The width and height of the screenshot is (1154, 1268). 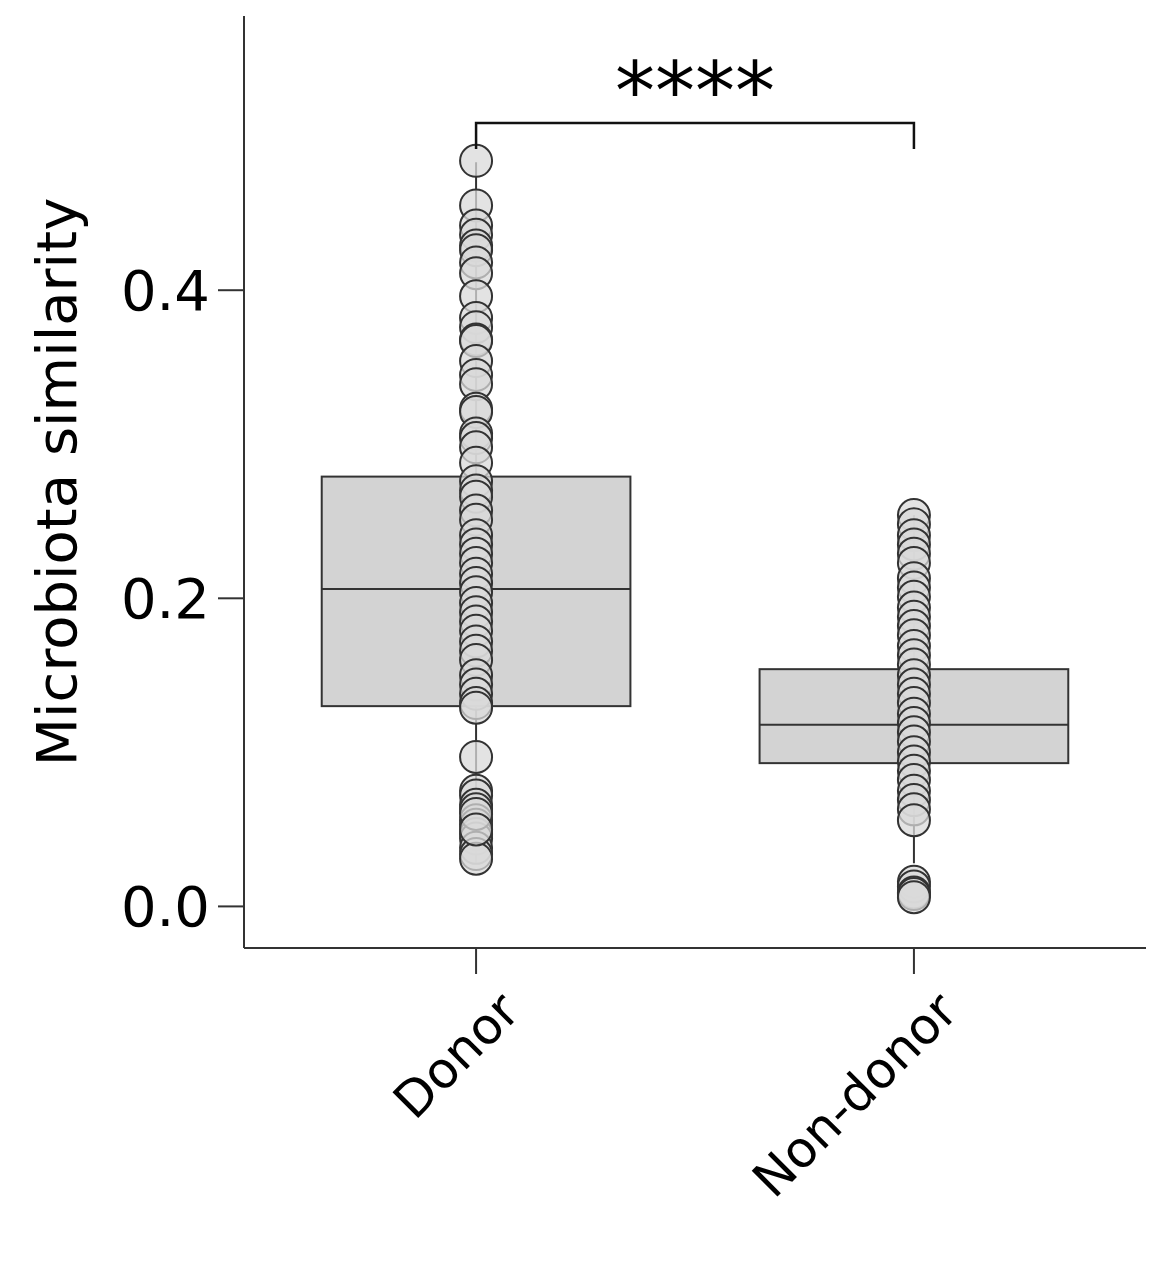 I want to click on y-tick-label: 0.2, so click(x=165, y=598).